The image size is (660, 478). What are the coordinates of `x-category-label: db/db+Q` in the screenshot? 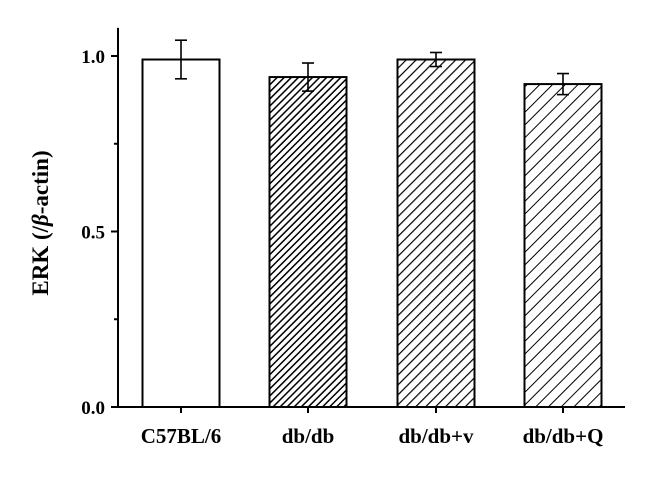 It's located at (563, 436).